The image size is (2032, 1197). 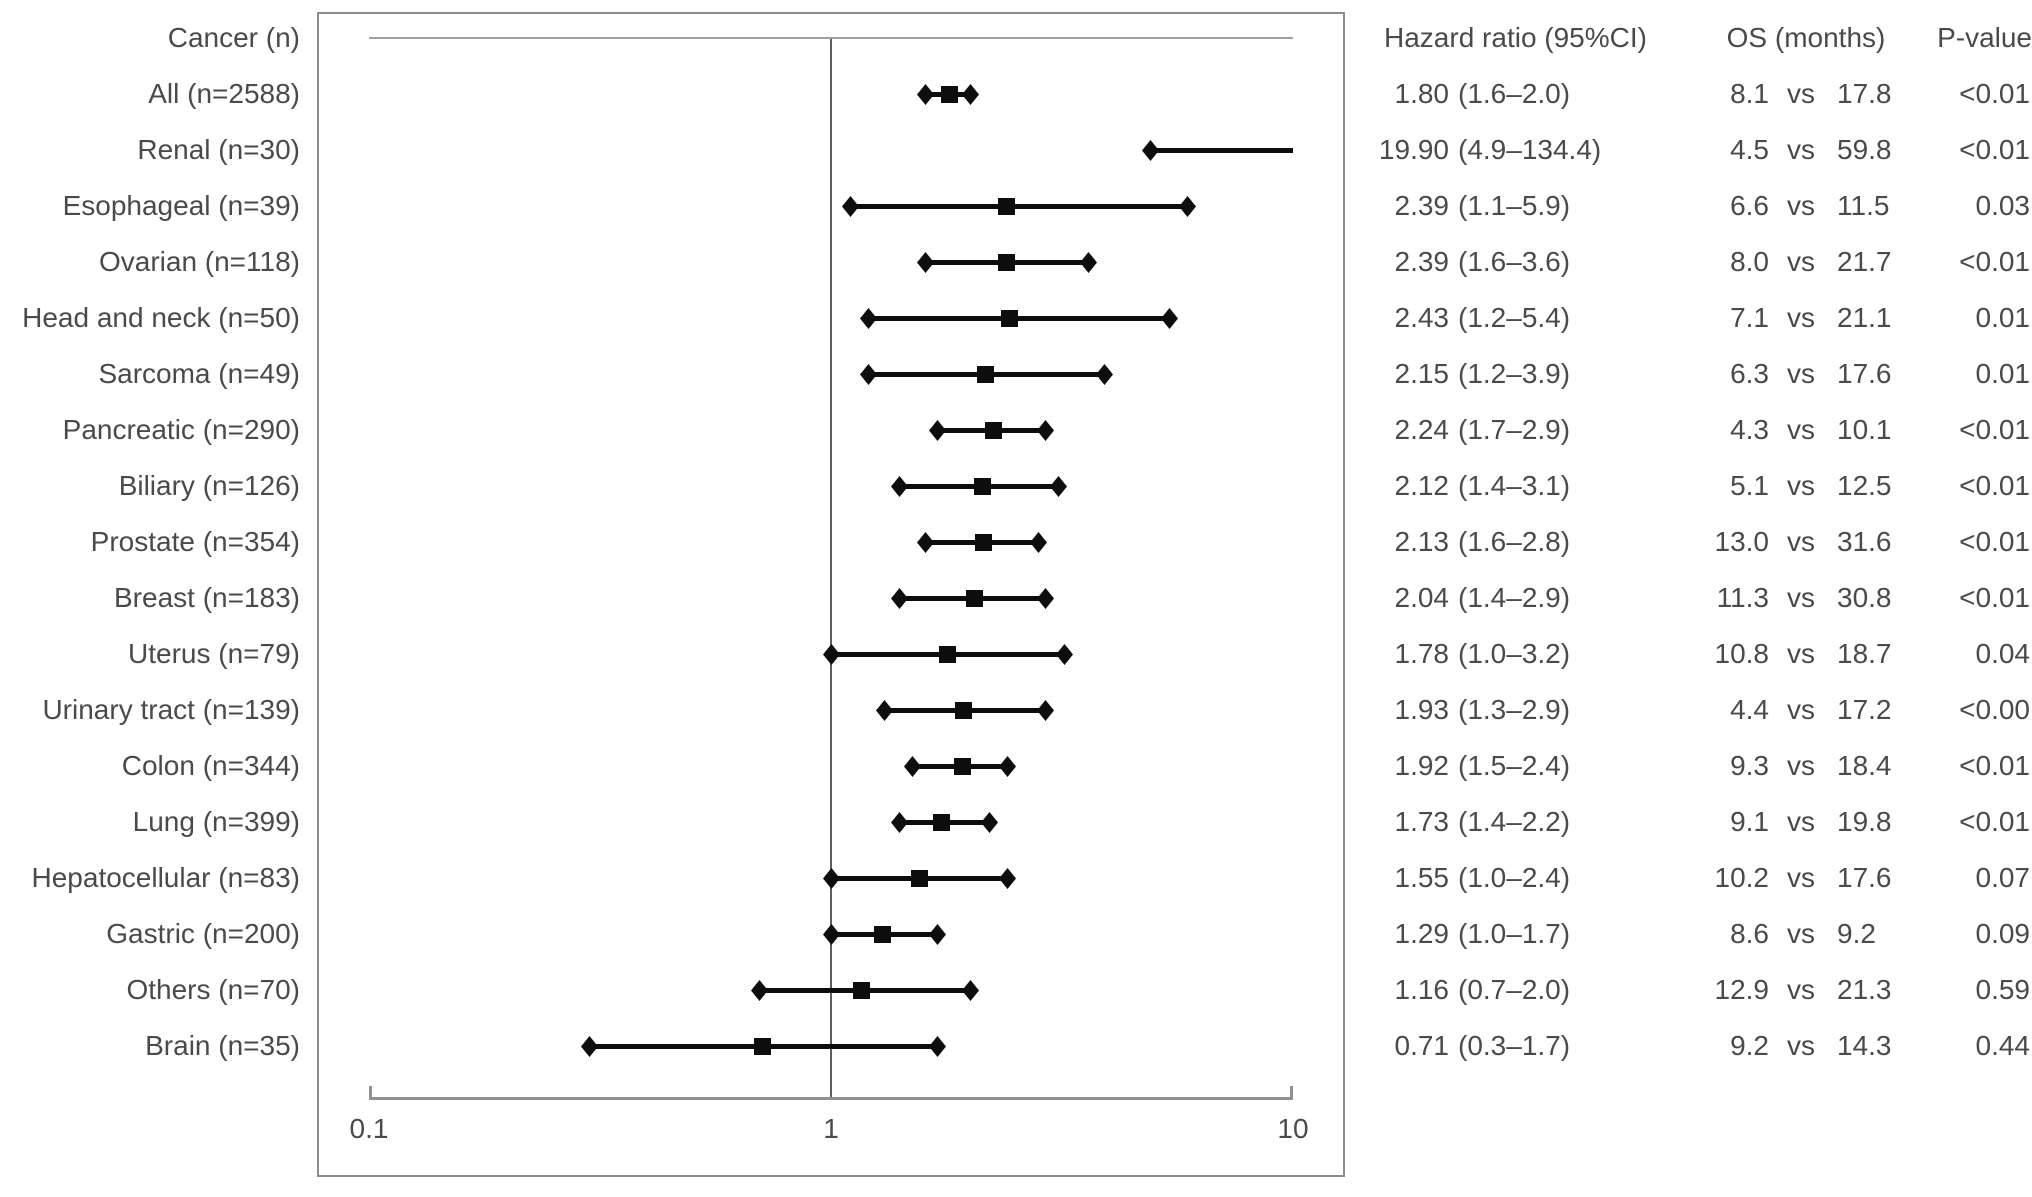 What do you see at coordinates (1742, 597) in the screenshot?
I see `os-before-value: 11.3` at bounding box center [1742, 597].